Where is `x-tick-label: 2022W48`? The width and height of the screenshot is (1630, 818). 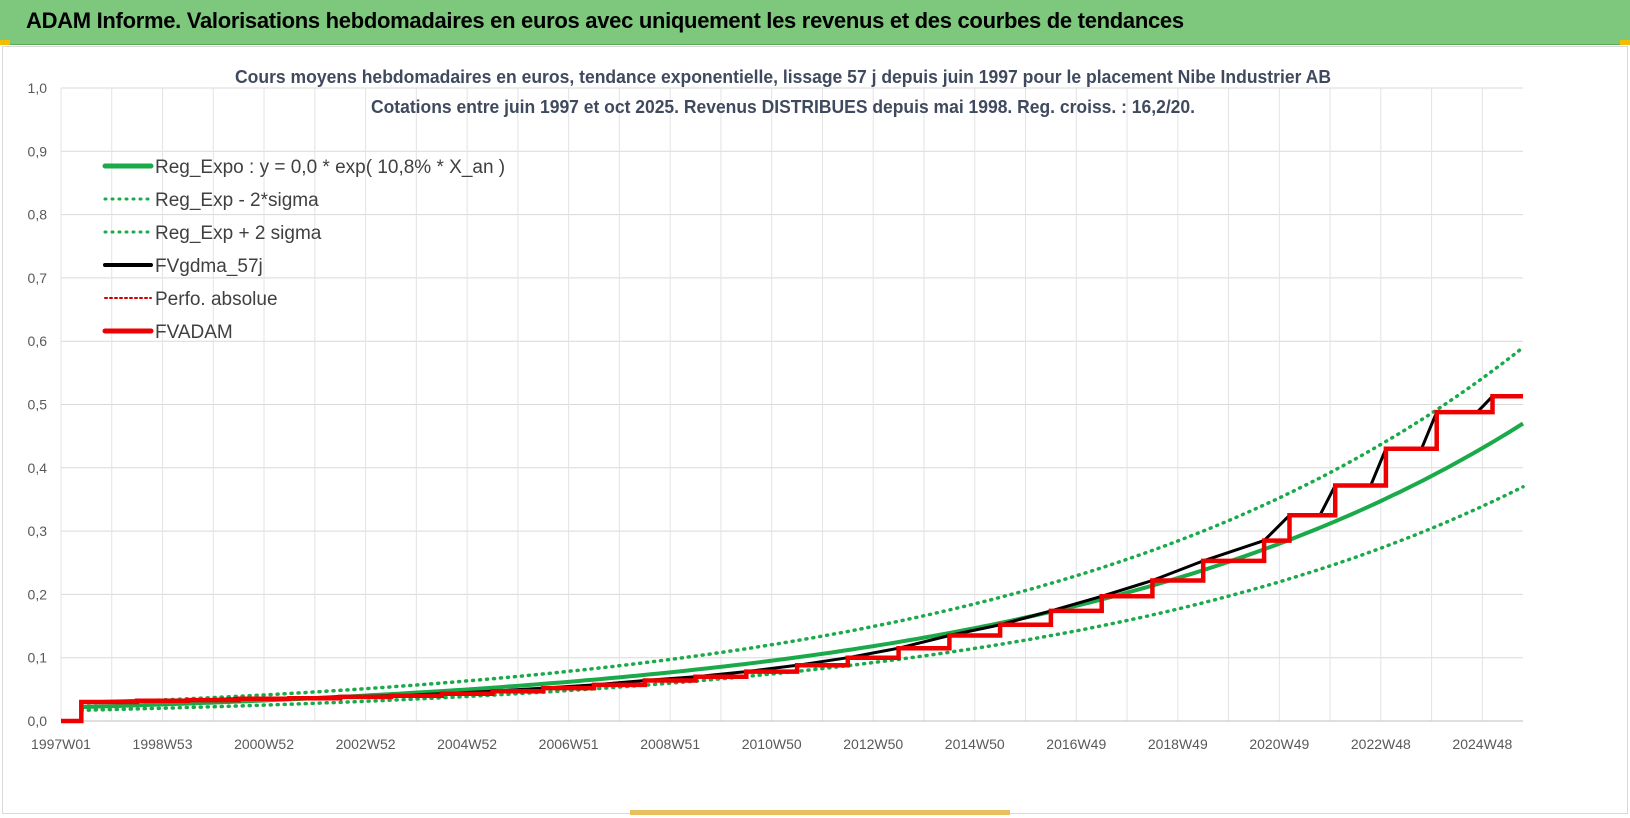 x-tick-label: 2022W48 is located at coordinates (1381, 744).